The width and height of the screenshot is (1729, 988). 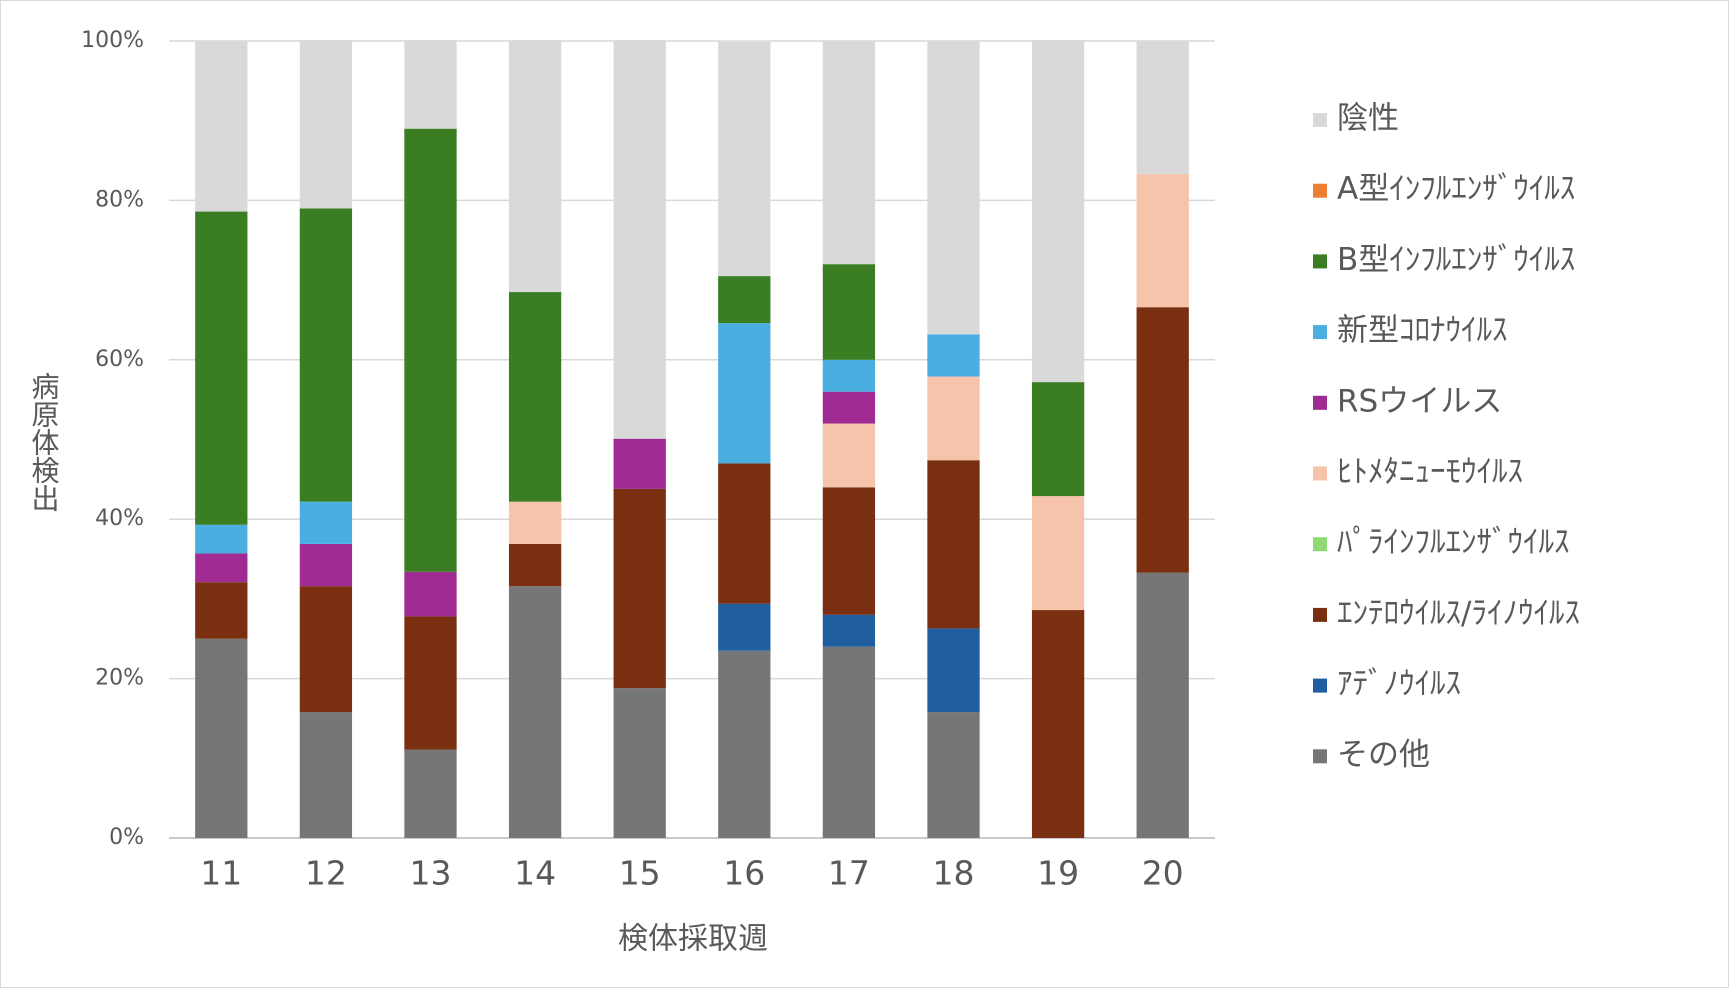 I want to click on legend-label: ｱﾃﾞﾉｳｲﾙｽ, so click(x=1399, y=684).